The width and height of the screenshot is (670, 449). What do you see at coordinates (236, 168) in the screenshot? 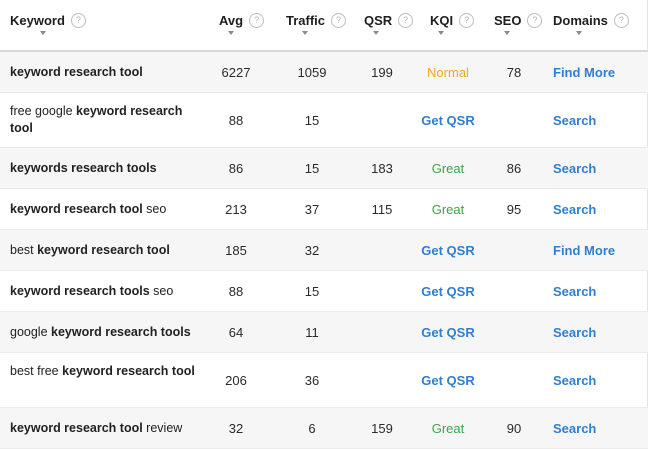
I see `avg-value: 86` at bounding box center [236, 168].